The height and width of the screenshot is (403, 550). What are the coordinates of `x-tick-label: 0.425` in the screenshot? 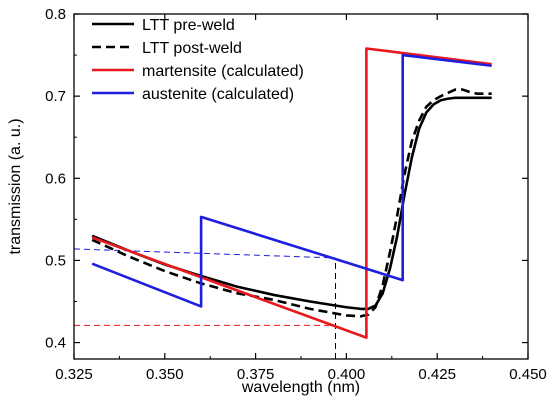 It's located at (437, 374).